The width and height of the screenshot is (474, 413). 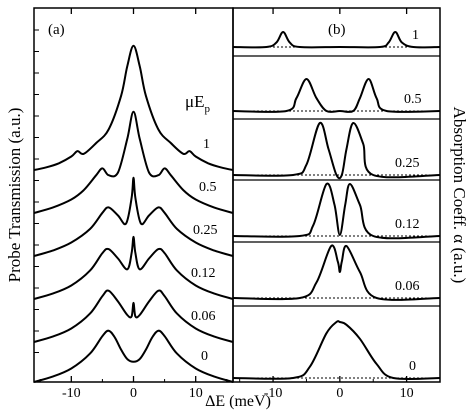 What do you see at coordinates (407, 286) in the screenshot?
I see `panel-b-series-label: 0.06` at bounding box center [407, 286].